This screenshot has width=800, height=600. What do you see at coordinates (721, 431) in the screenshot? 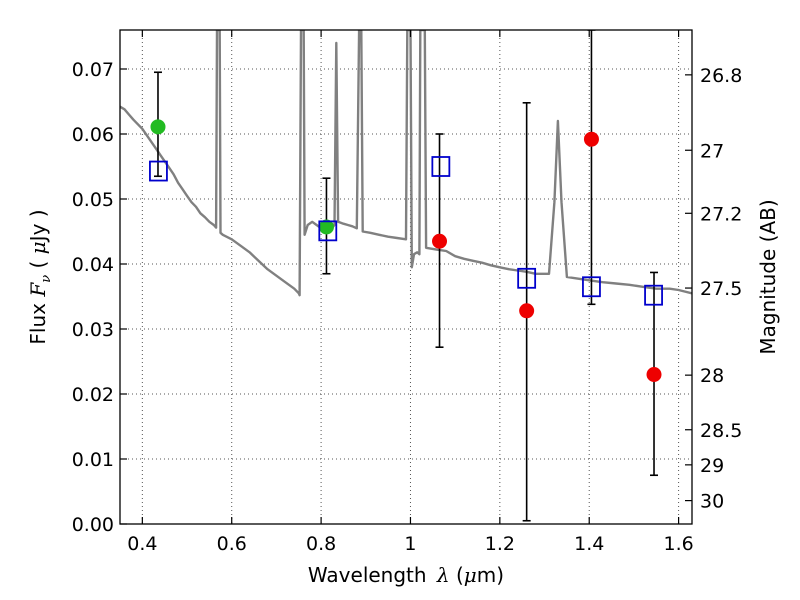
I see `y2-tick-label: 28.5` at bounding box center [721, 431].